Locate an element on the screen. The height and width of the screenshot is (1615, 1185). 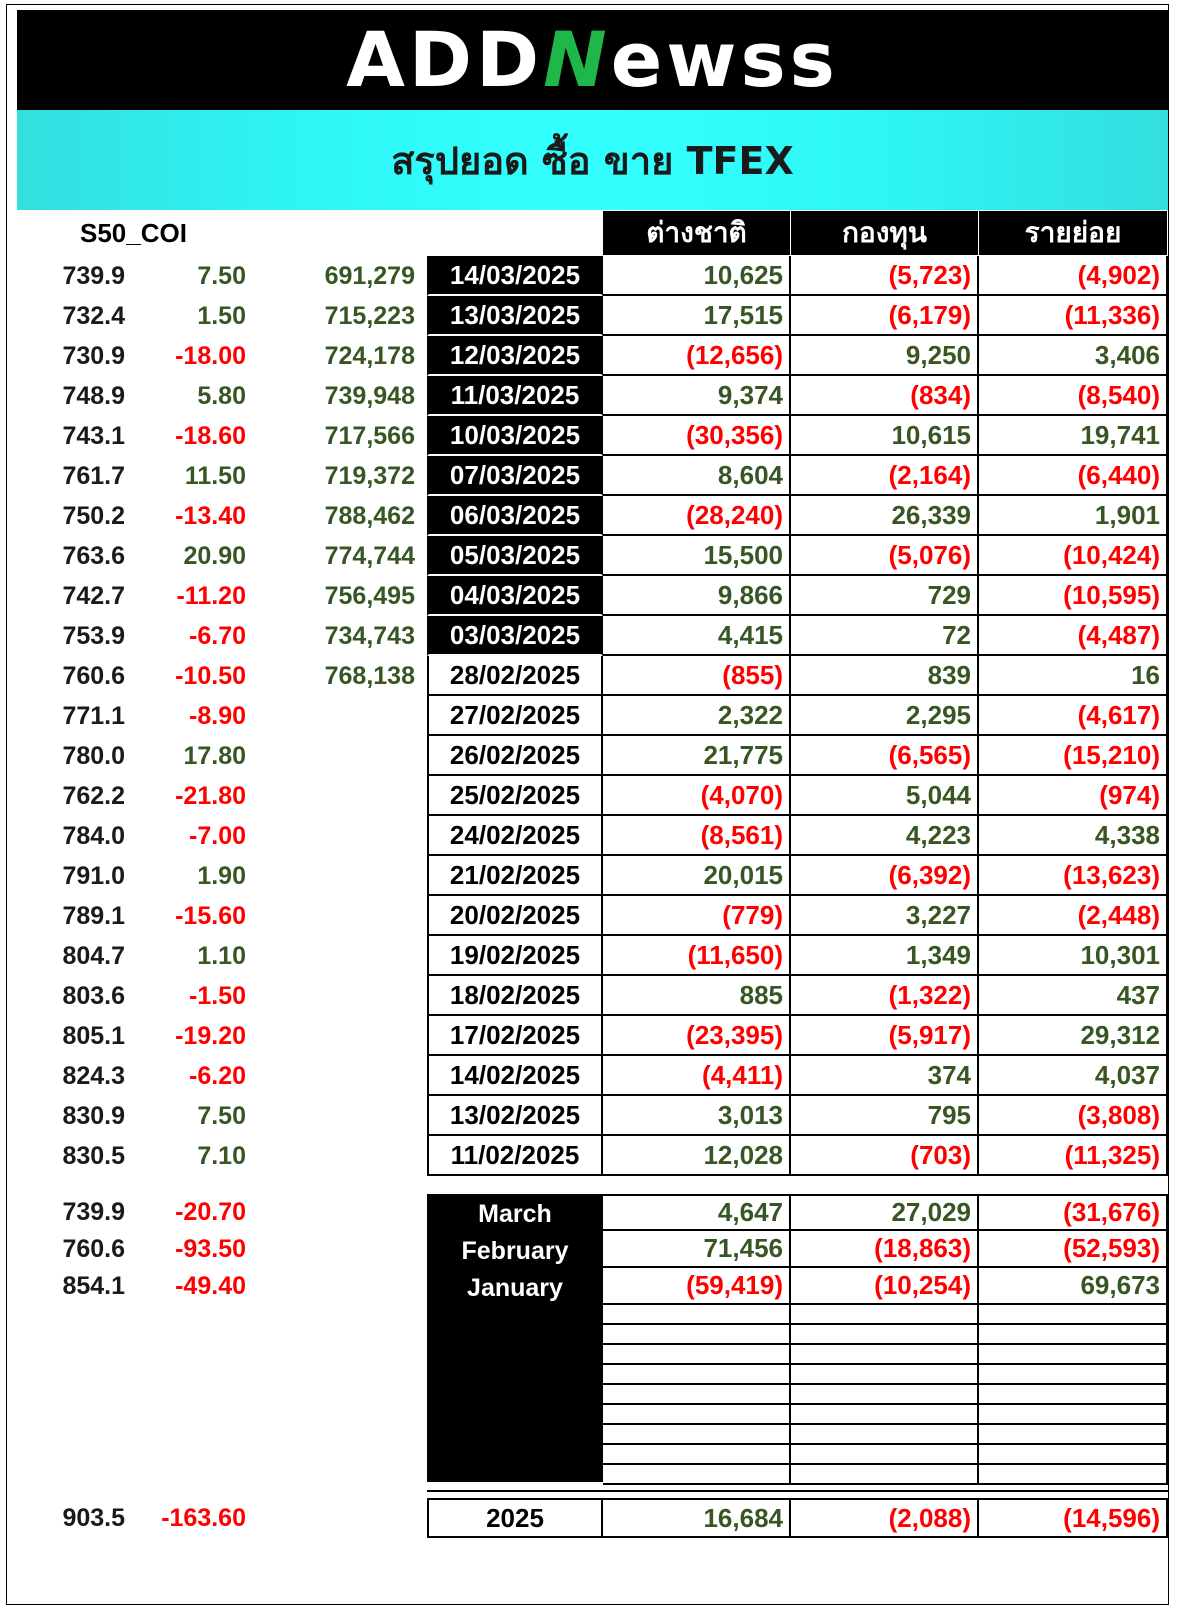
index-change: 17.80 is located at coordinates (214, 755).